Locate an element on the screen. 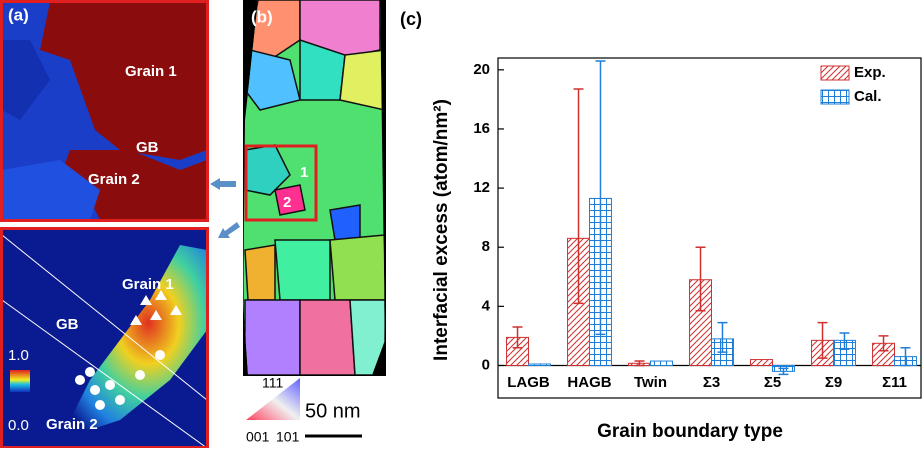 The image size is (923, 453). x-tick-label: Σ9 is located at coordinates (833, 382).